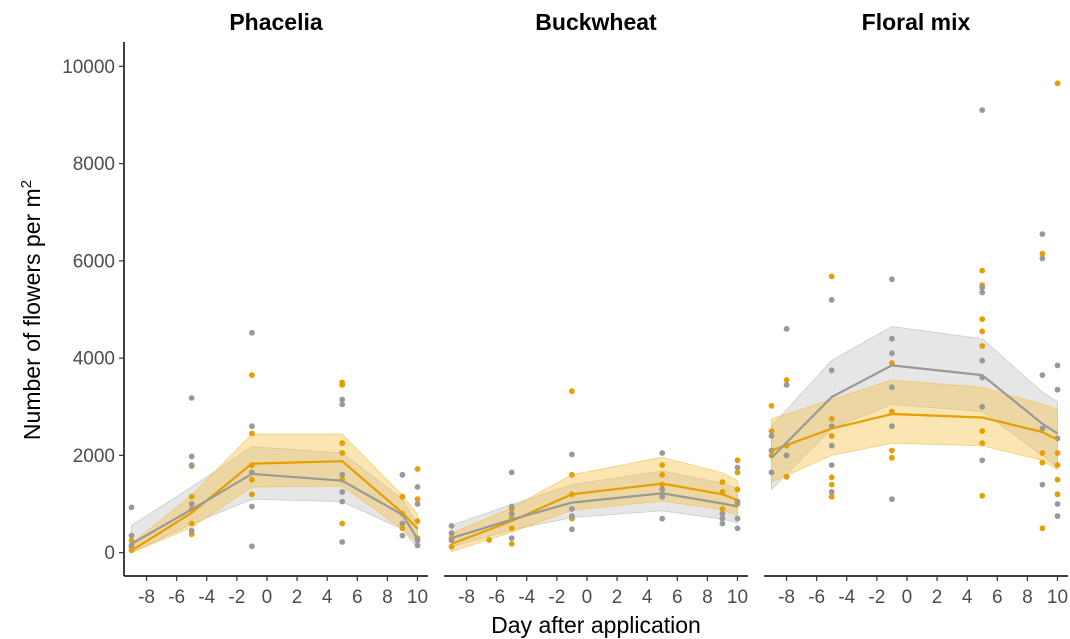 The height and width of the screenshot is (639, 1070). What do you see at coordinates (94, 456) in the screenshot?
I see `y-tick-label: 2000` at bounding box center [94, 456].